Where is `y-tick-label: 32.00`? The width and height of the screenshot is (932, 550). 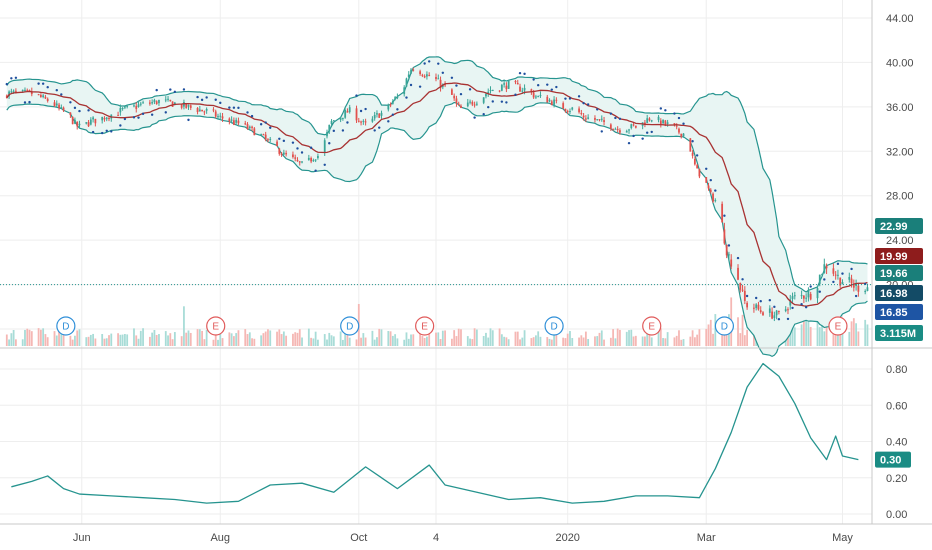 y-tick-label: 32.00 is located at coordinates (900, 152).